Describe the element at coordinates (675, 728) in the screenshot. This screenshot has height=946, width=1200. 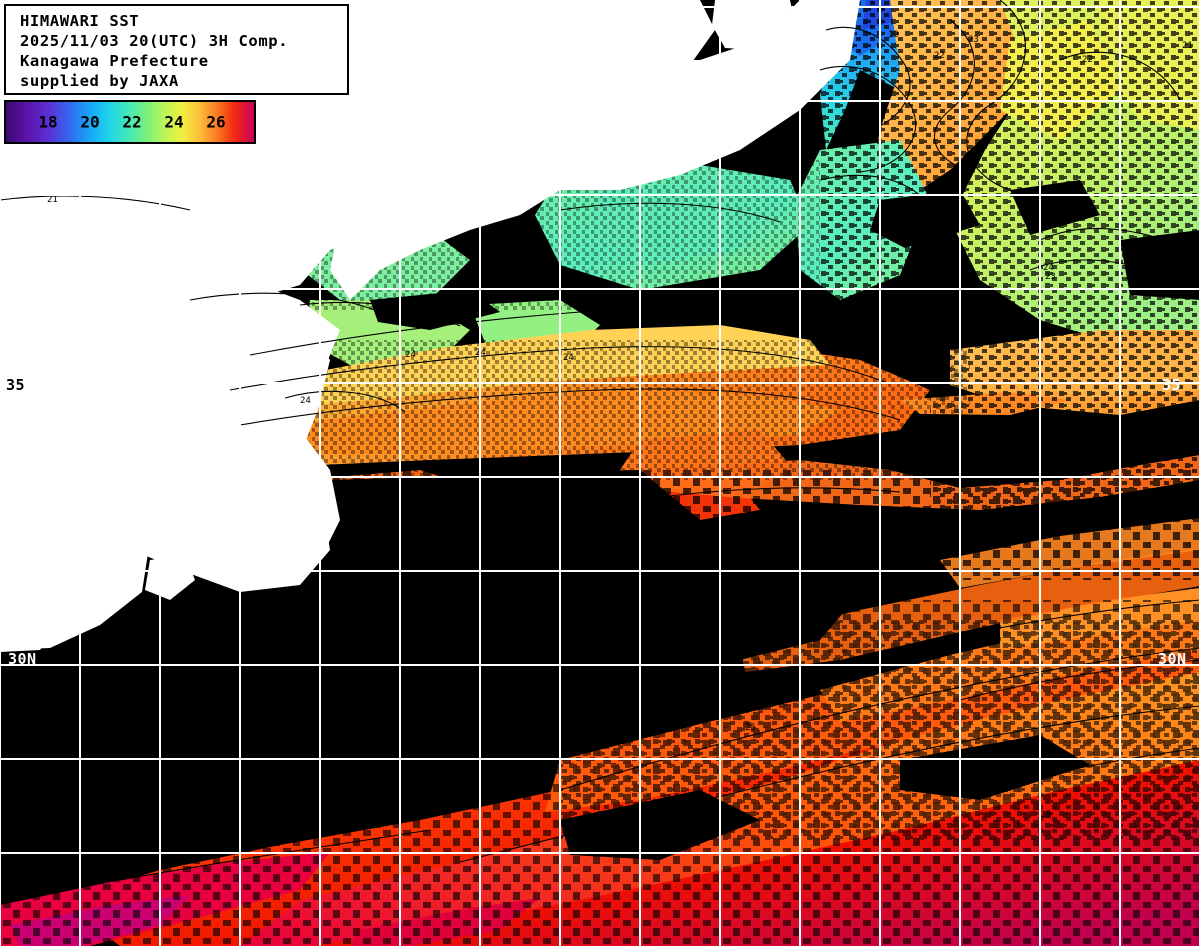
I see `contour-label-26: 26` at that location.